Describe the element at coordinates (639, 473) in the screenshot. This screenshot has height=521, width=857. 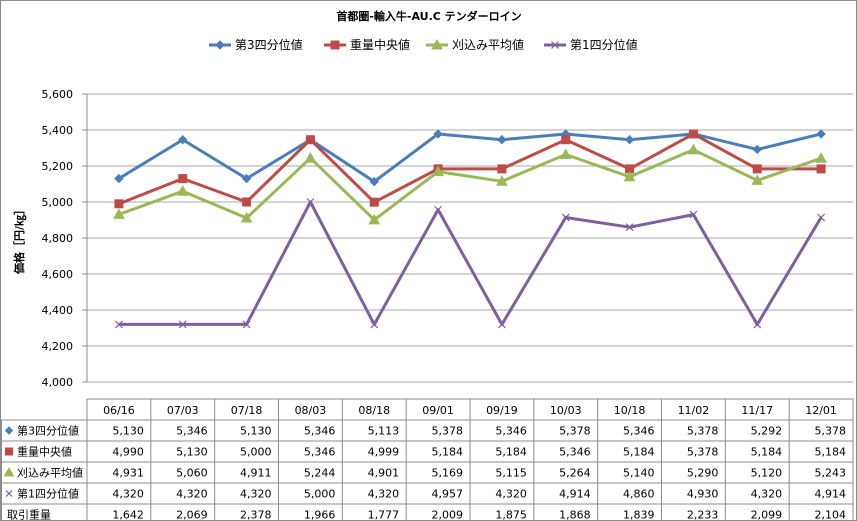
I see `table-cell: 5,140` at that location.